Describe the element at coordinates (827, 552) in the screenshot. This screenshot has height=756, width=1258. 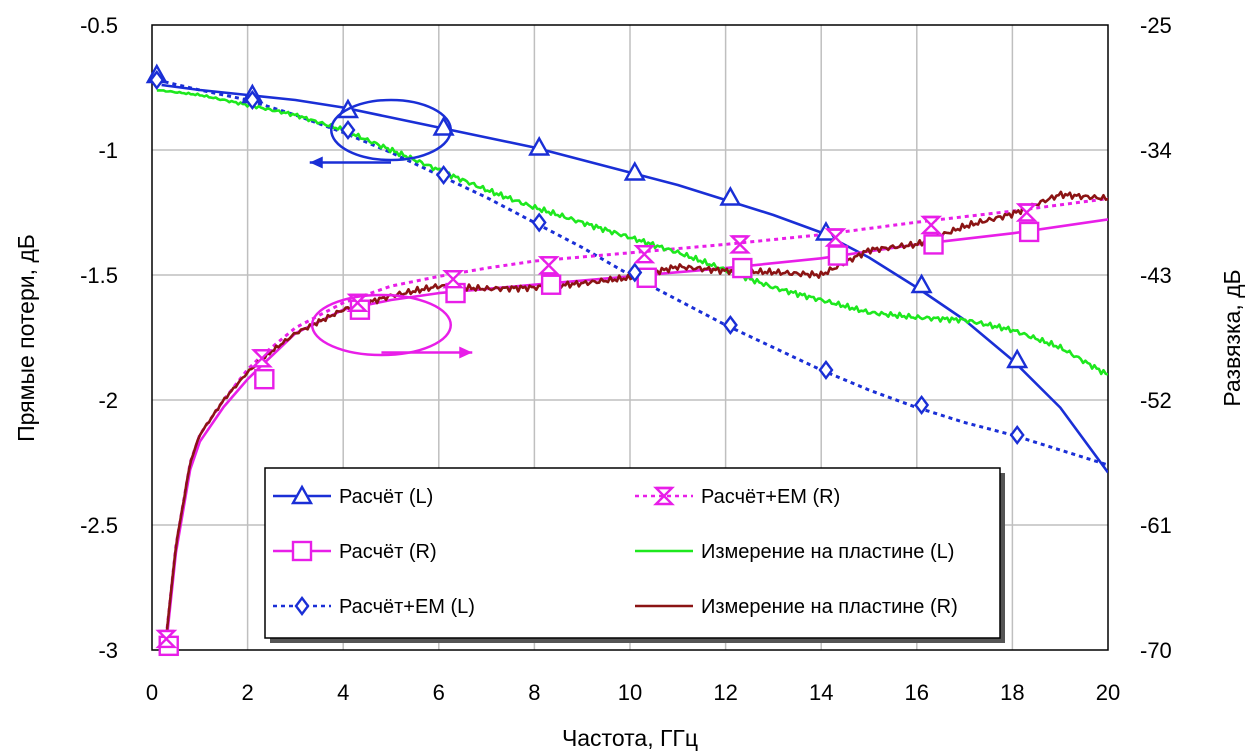
I see `legend-label: Измерение на пластине (L)` at that location.